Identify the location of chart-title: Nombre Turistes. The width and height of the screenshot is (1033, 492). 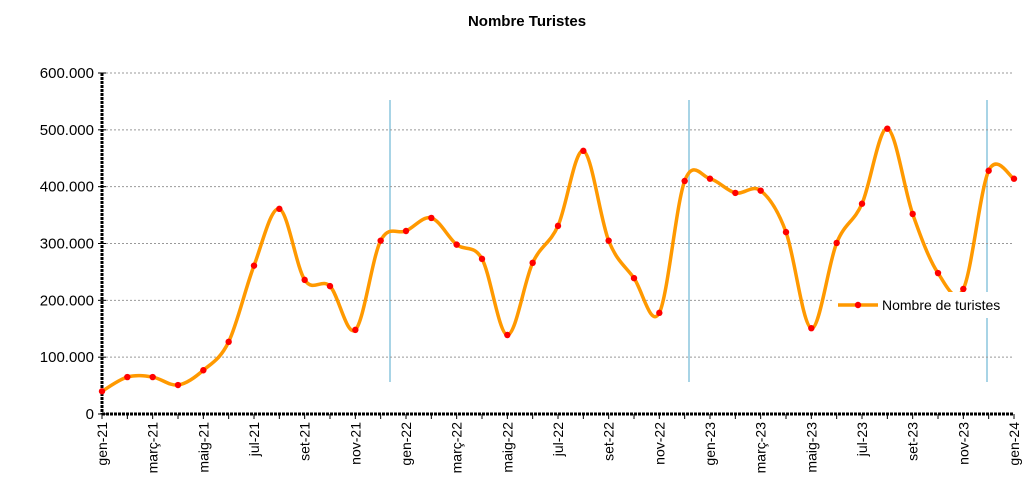
(527, 21).